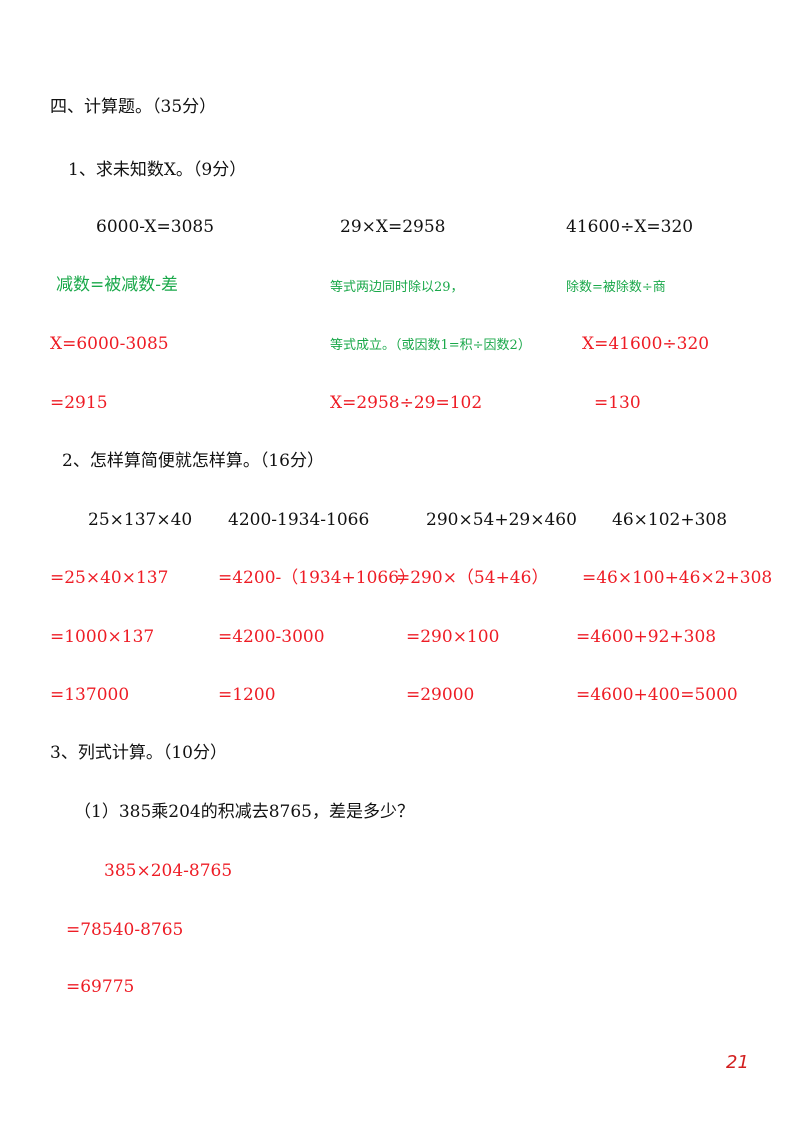 Image resolution: width=800 pixels, height=1132 pixels. Describe the element at coordinates (616, 287) in the screenshot. I see `part1-hint-3: 除数=被除数÷商` at that location.